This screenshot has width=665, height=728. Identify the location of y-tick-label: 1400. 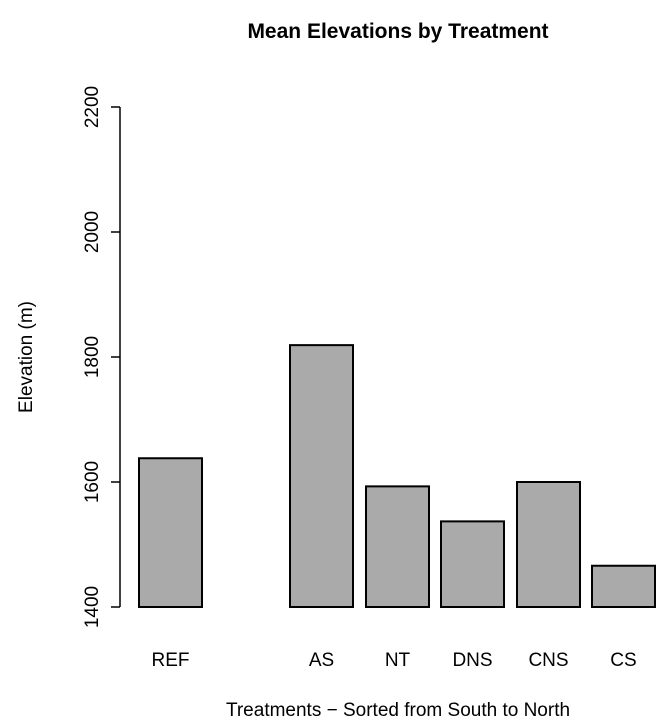
(92, 607).